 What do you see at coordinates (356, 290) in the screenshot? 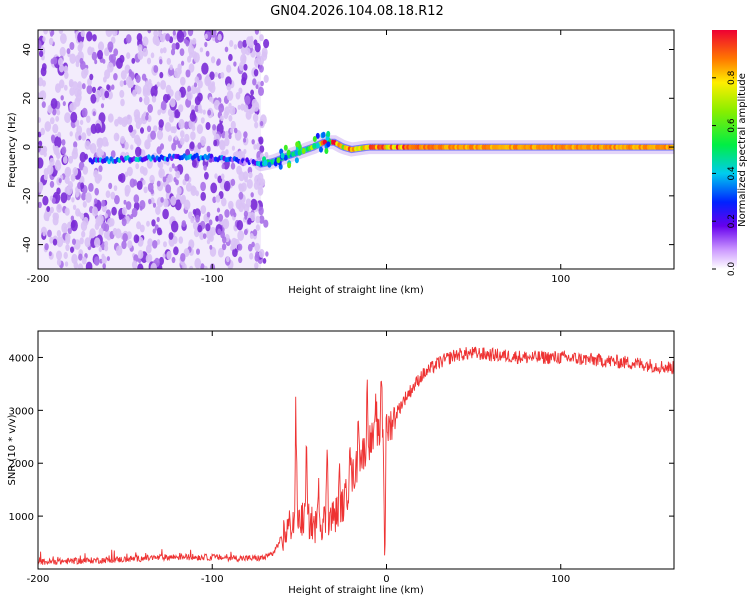
I see `spectrogram-x-label: Height of straight line (km)` at bounding box center [356, 290].